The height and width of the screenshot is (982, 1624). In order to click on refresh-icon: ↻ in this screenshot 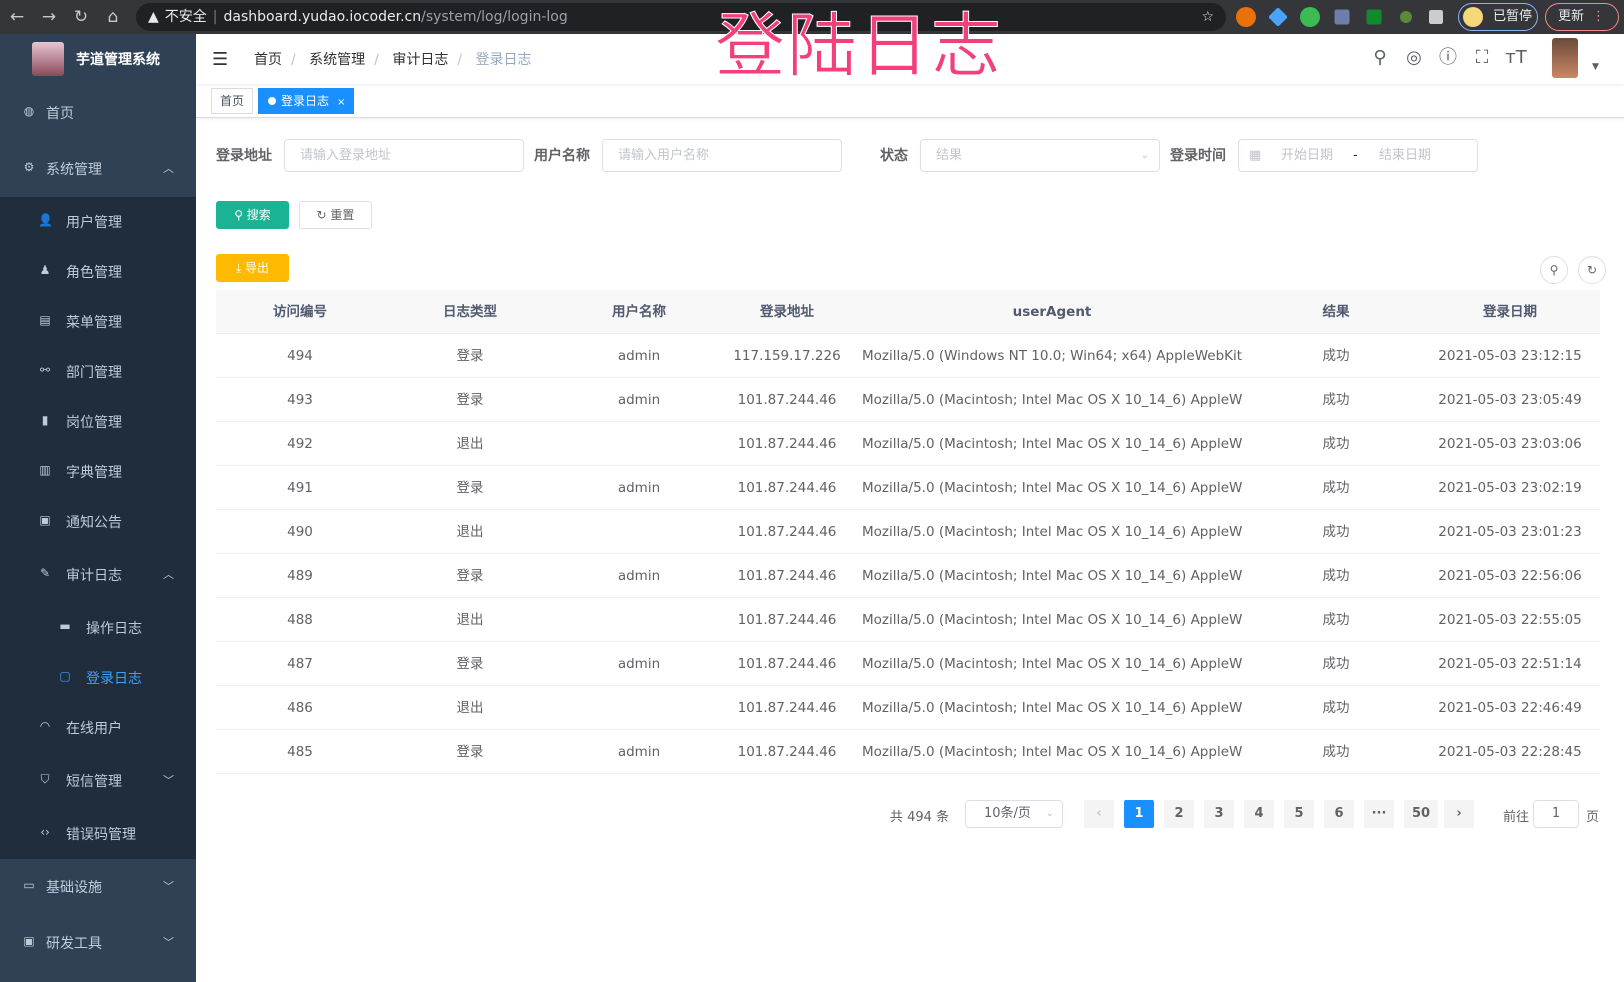, I will do `click(1592, 270)`.